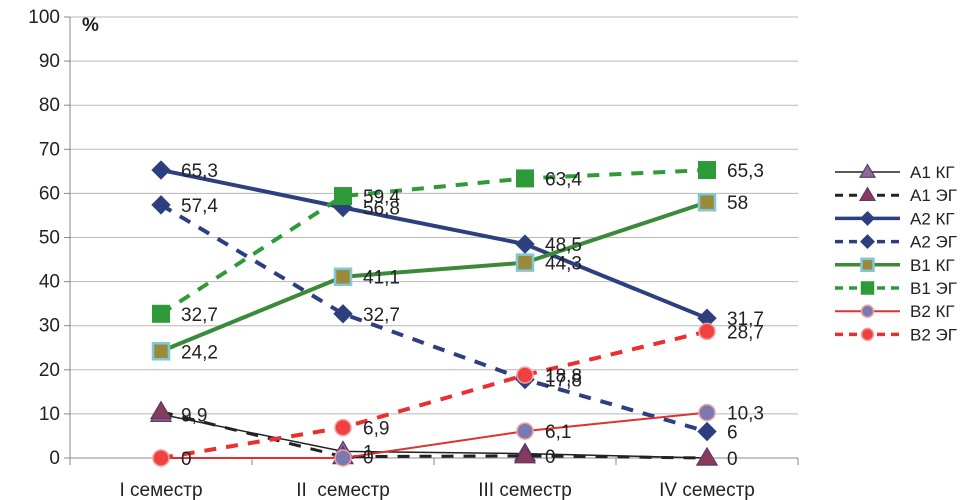 The image size is (977, 500). I want to click on legend-label: В2 КГ, so click(932, 311).